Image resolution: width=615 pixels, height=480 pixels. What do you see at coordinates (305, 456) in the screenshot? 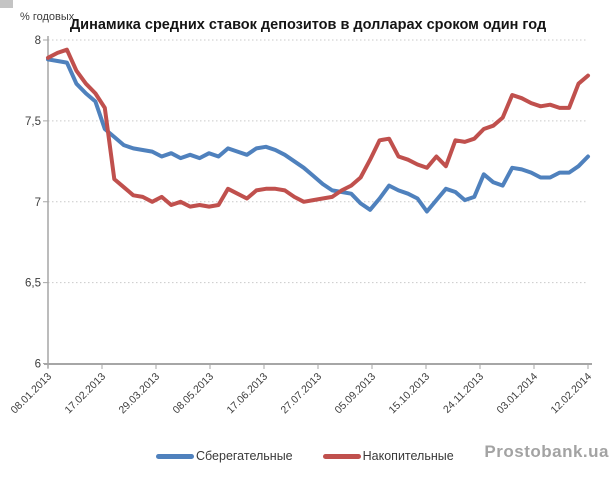
I see `legend: Сберегательные Накопительные` at bounding box center [305, 456].